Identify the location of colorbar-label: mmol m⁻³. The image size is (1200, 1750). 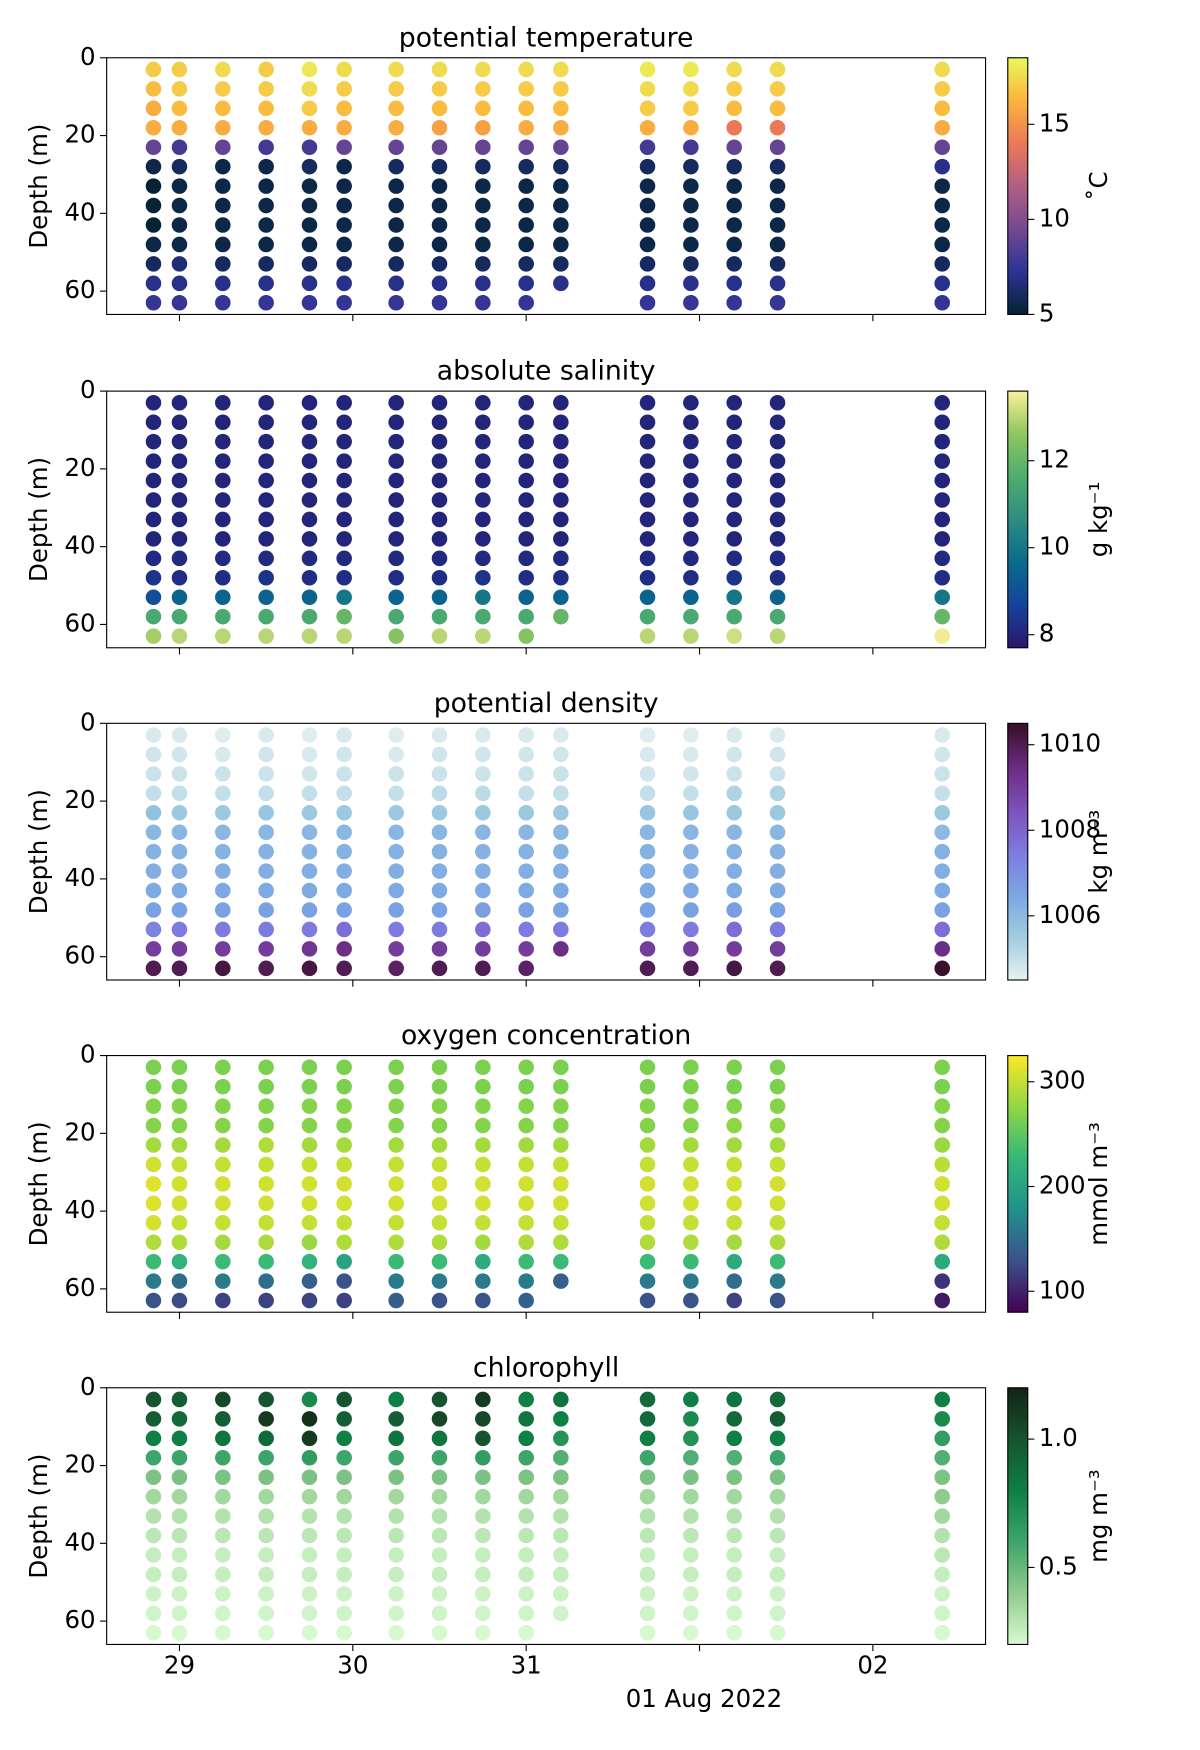
(1098, 1184).